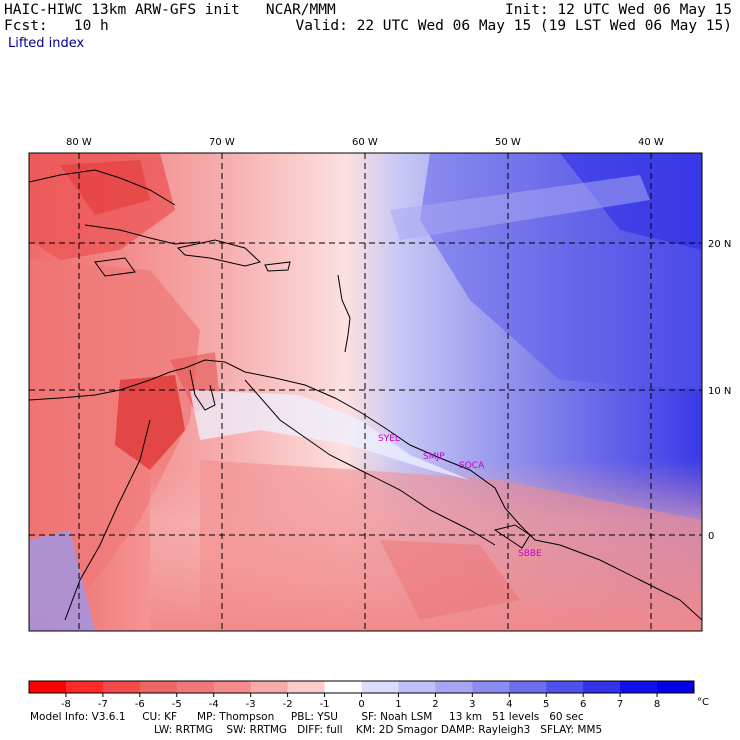 The height and width of the screenshot is (740, 740). What do you see at coordinates (618, 10) in the screenshot?
I see `init-time: Init: 12 UTC Wed 06 May 15` at bounding box center [618, 10].